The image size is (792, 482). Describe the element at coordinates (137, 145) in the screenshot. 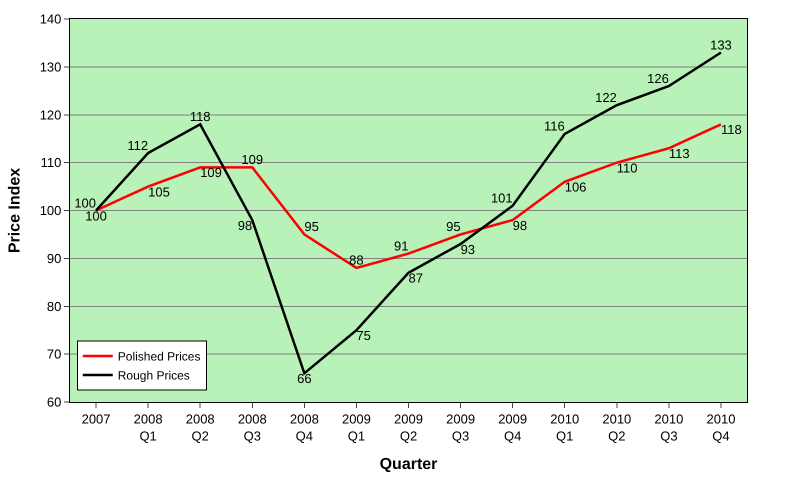

I see `data-label: 112` at that location.